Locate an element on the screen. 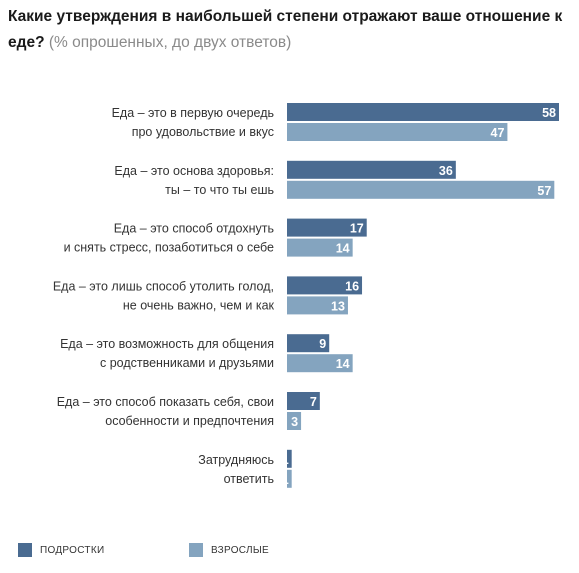 This screenshot has height=573, width=579. category-label: Еда – это способ показать себя, свои is located at coordinates (165, 402).